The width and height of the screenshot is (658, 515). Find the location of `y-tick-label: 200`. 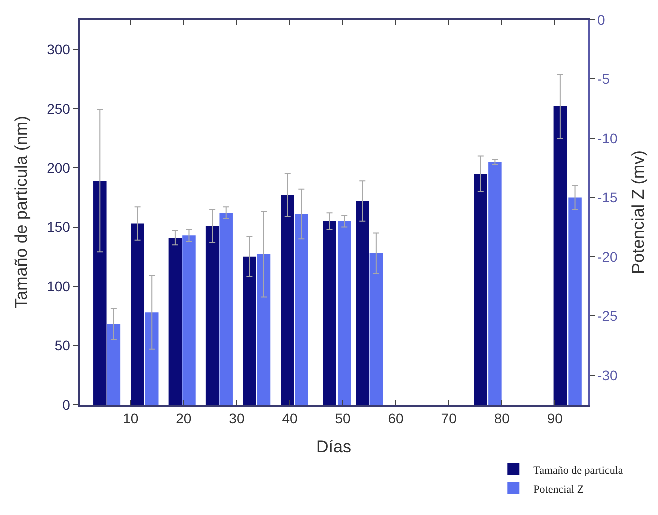

y-tick-label: 200 is located at coordinates (59, 168).